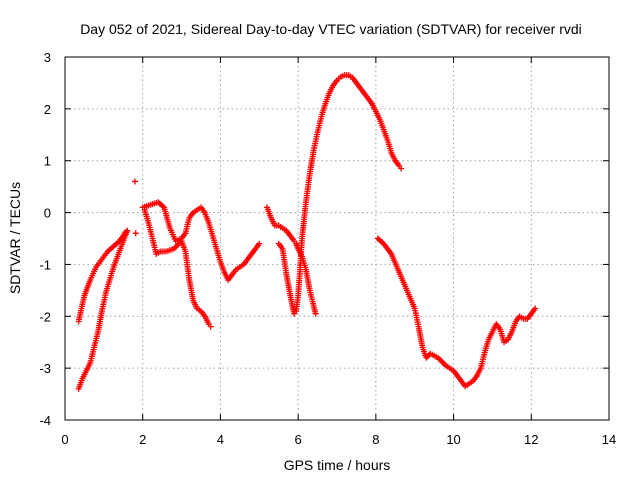  I want to click on x-tick-label: 6, so click(298, 439).